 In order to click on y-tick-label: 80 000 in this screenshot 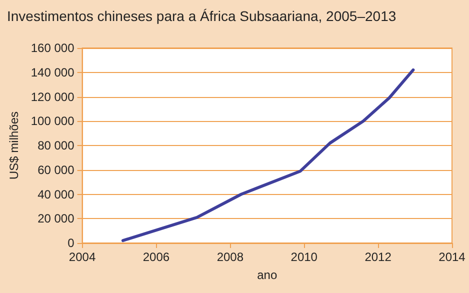, I will do `click(56, 145)`.